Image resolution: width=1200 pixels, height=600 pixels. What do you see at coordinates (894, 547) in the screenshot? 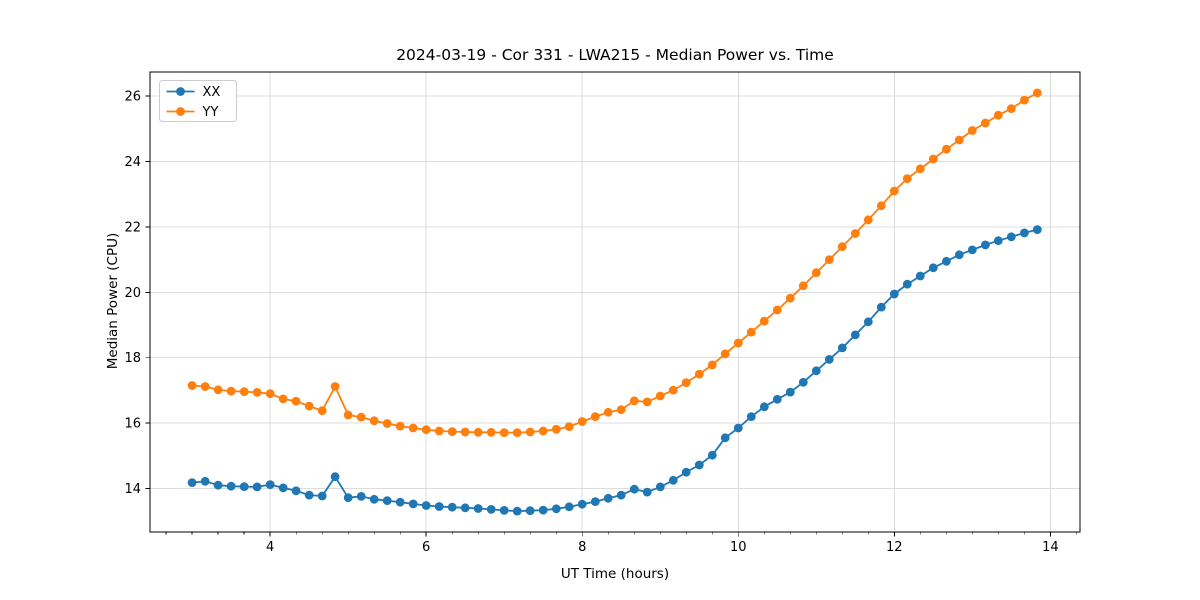
I see `x-tick-label: 12` at bounding box center [894, 547].